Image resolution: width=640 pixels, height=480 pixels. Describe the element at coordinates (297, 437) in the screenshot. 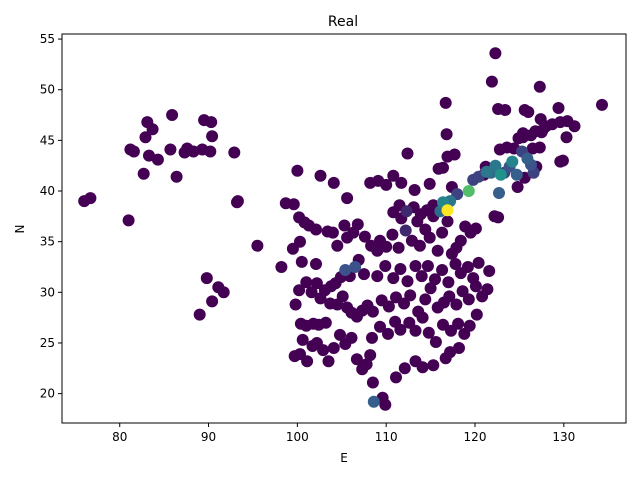

I see `x-tick-label: 100` at that location.